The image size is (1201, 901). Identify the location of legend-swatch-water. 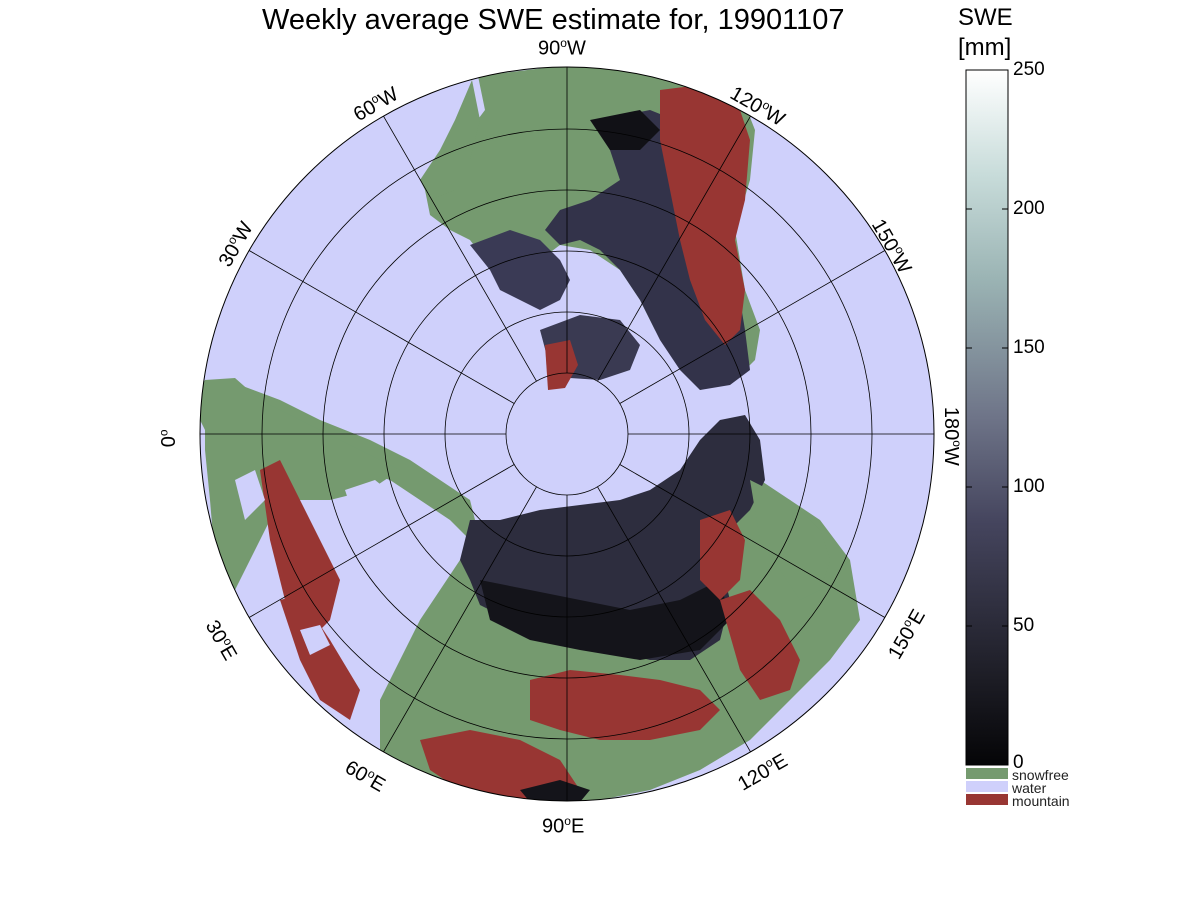
(987, 786).